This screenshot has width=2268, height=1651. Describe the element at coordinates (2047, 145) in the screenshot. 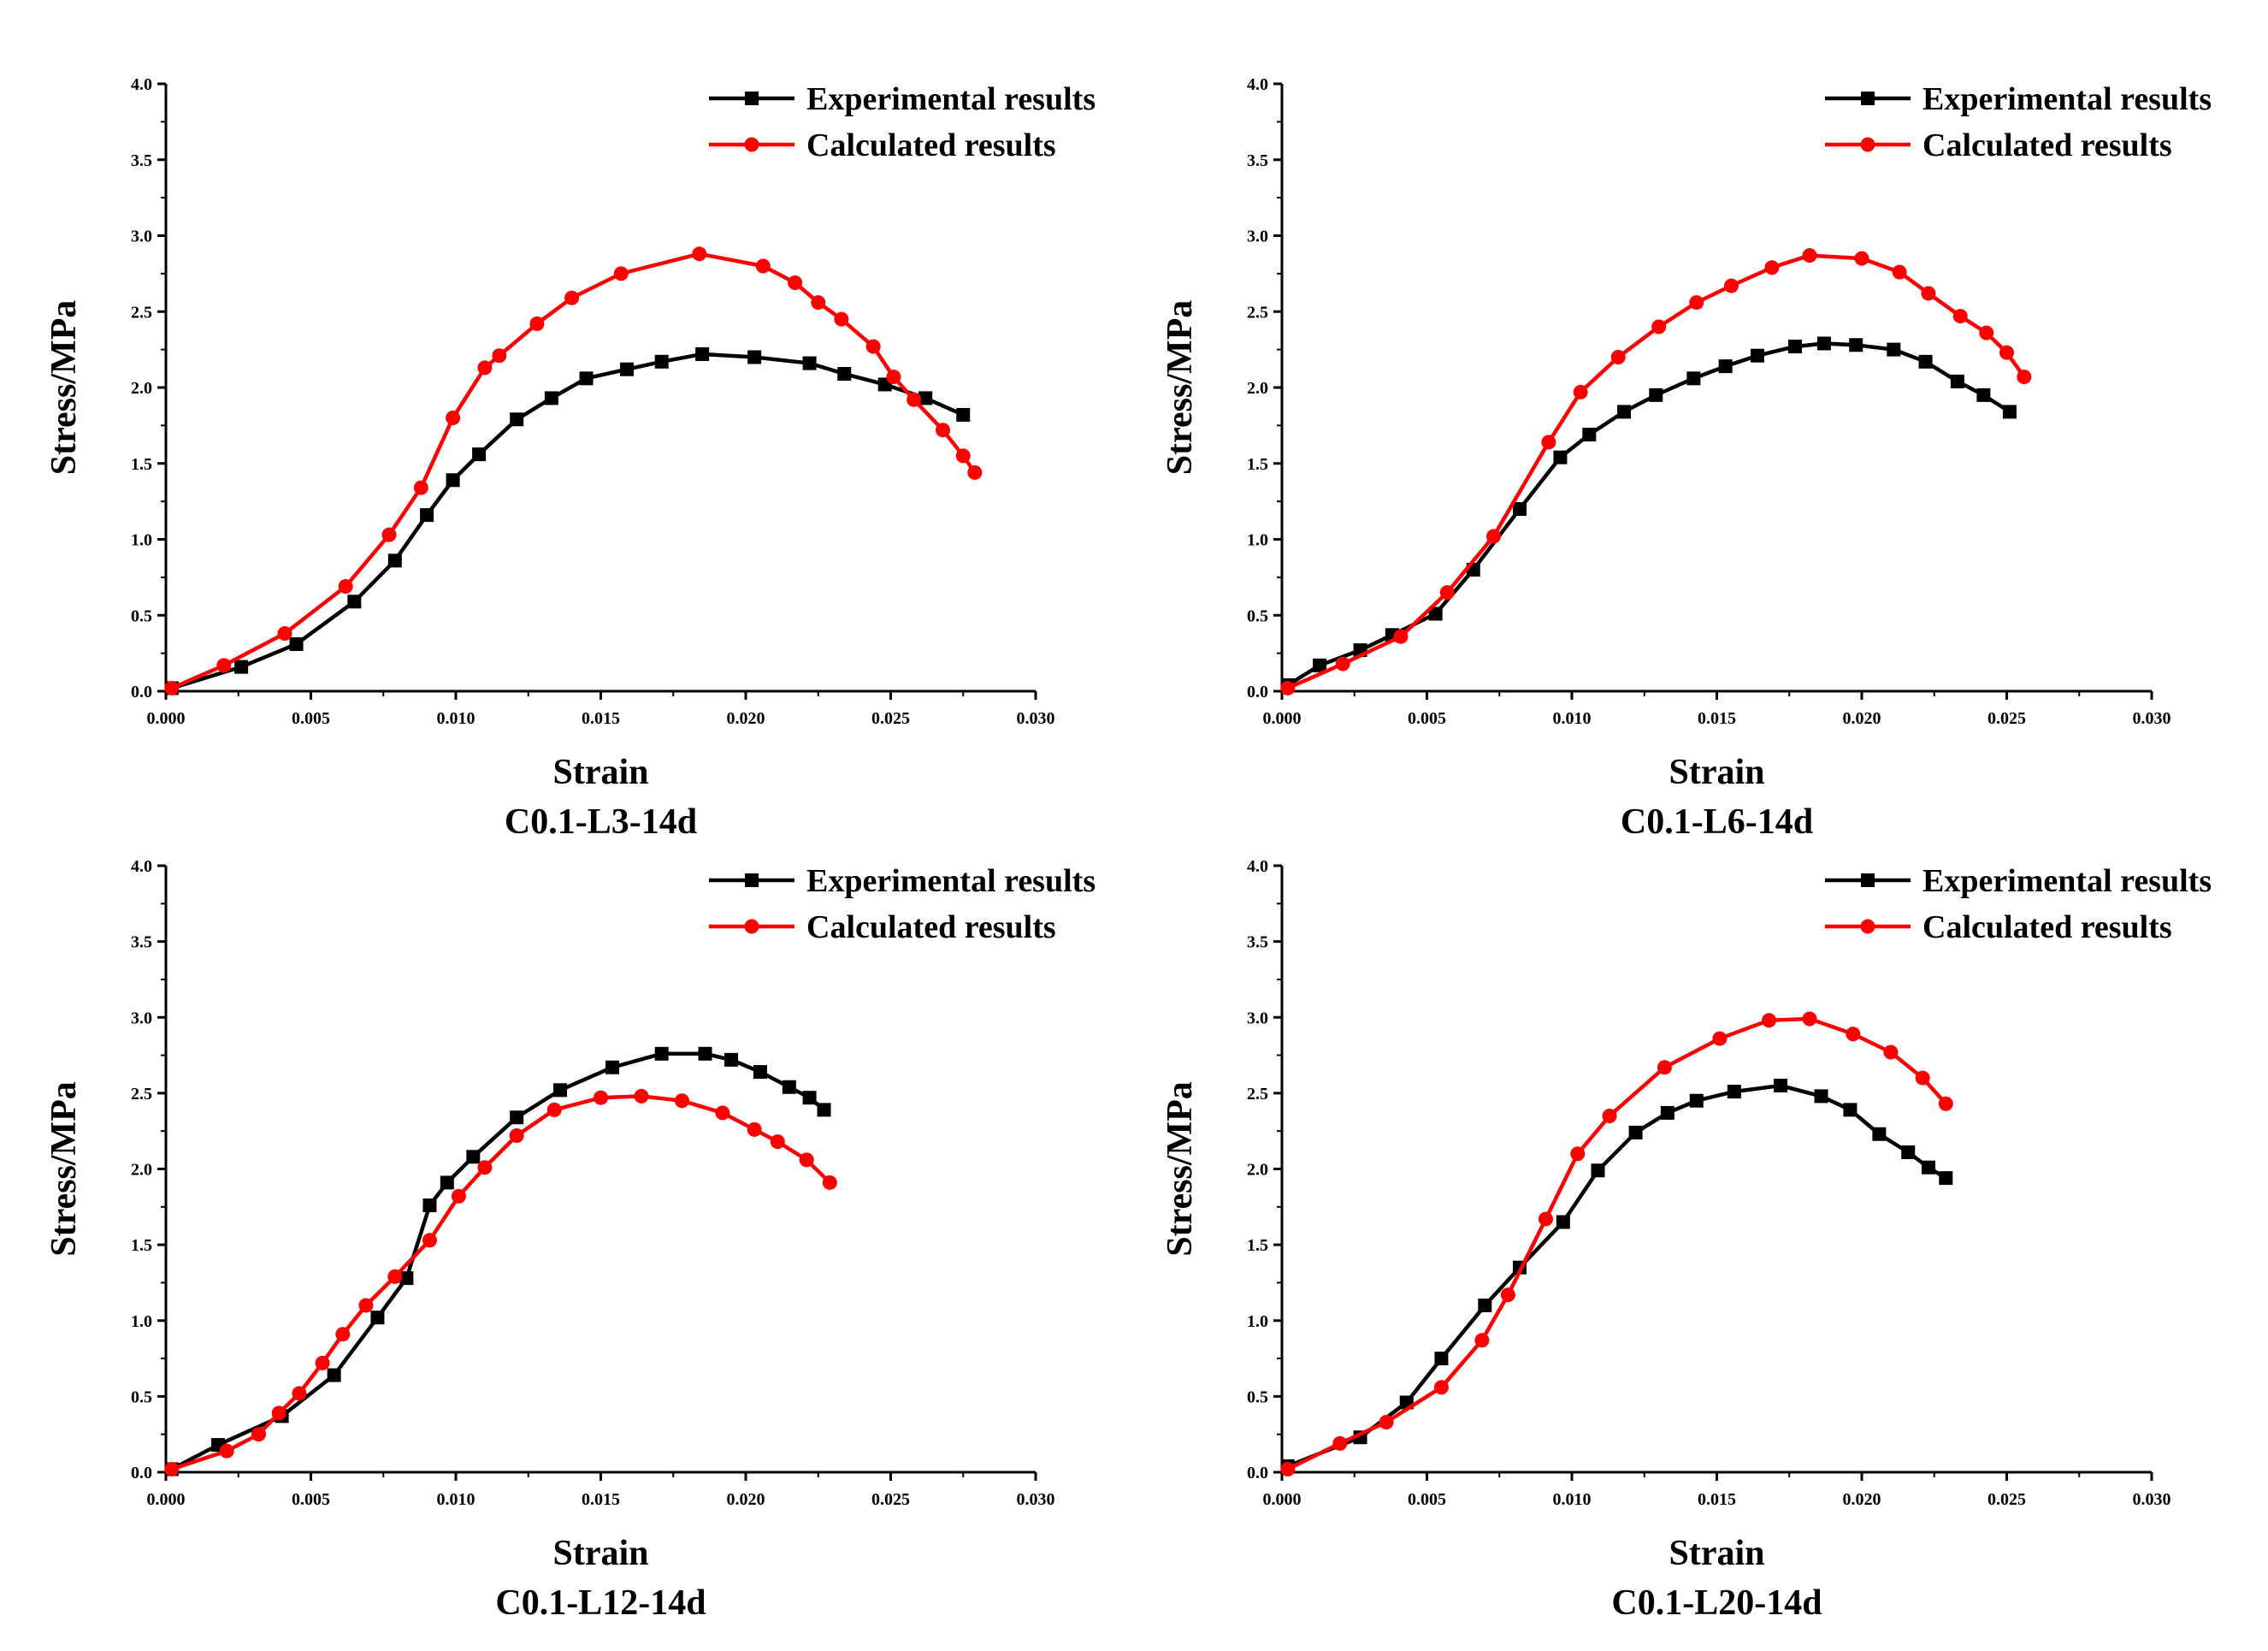

I see `legend-label: Calculated results` at that location.